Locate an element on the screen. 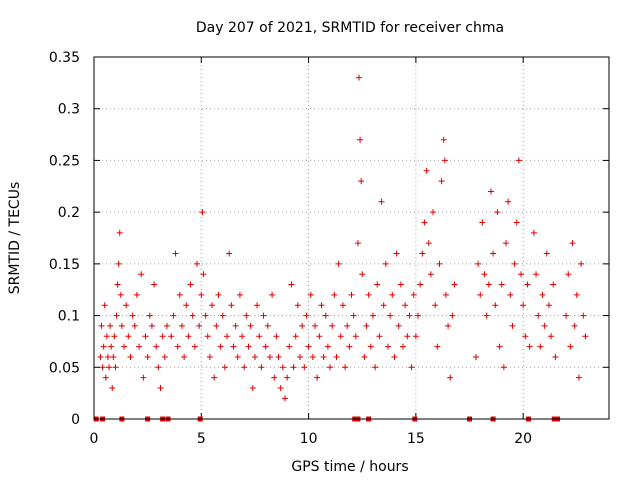 The height and width of the screenshot is (480, 640). y-tick-label: 0.05 is located at coordinates (64, 368).